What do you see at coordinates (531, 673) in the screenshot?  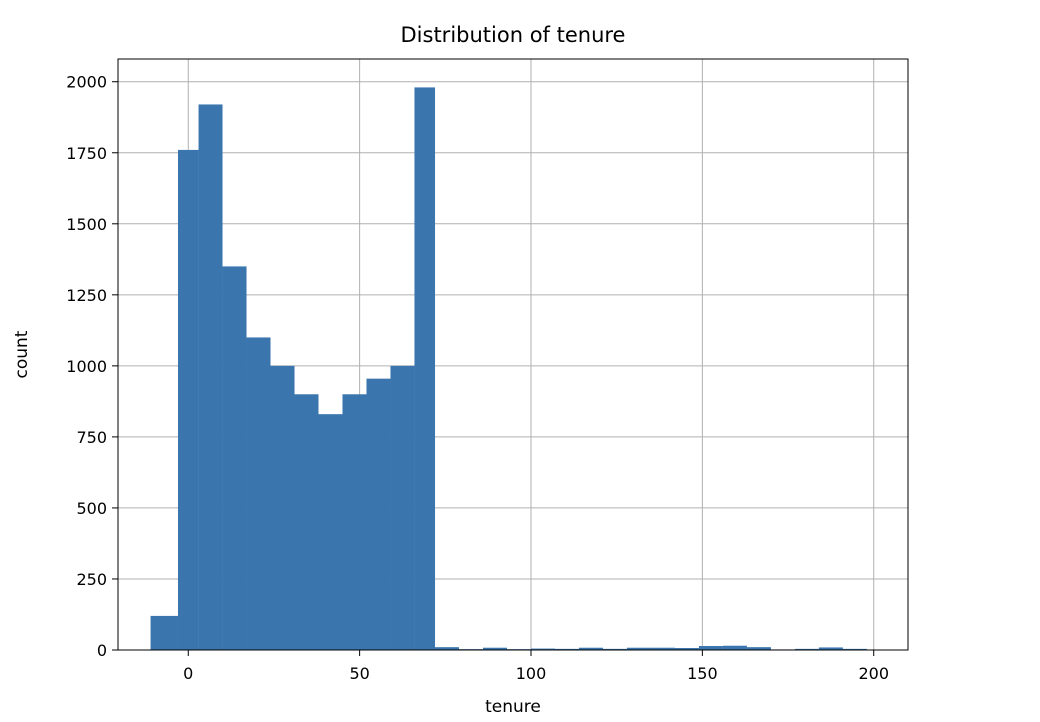 I see `x-tick-label: 100` at bounding box center [531, 673].